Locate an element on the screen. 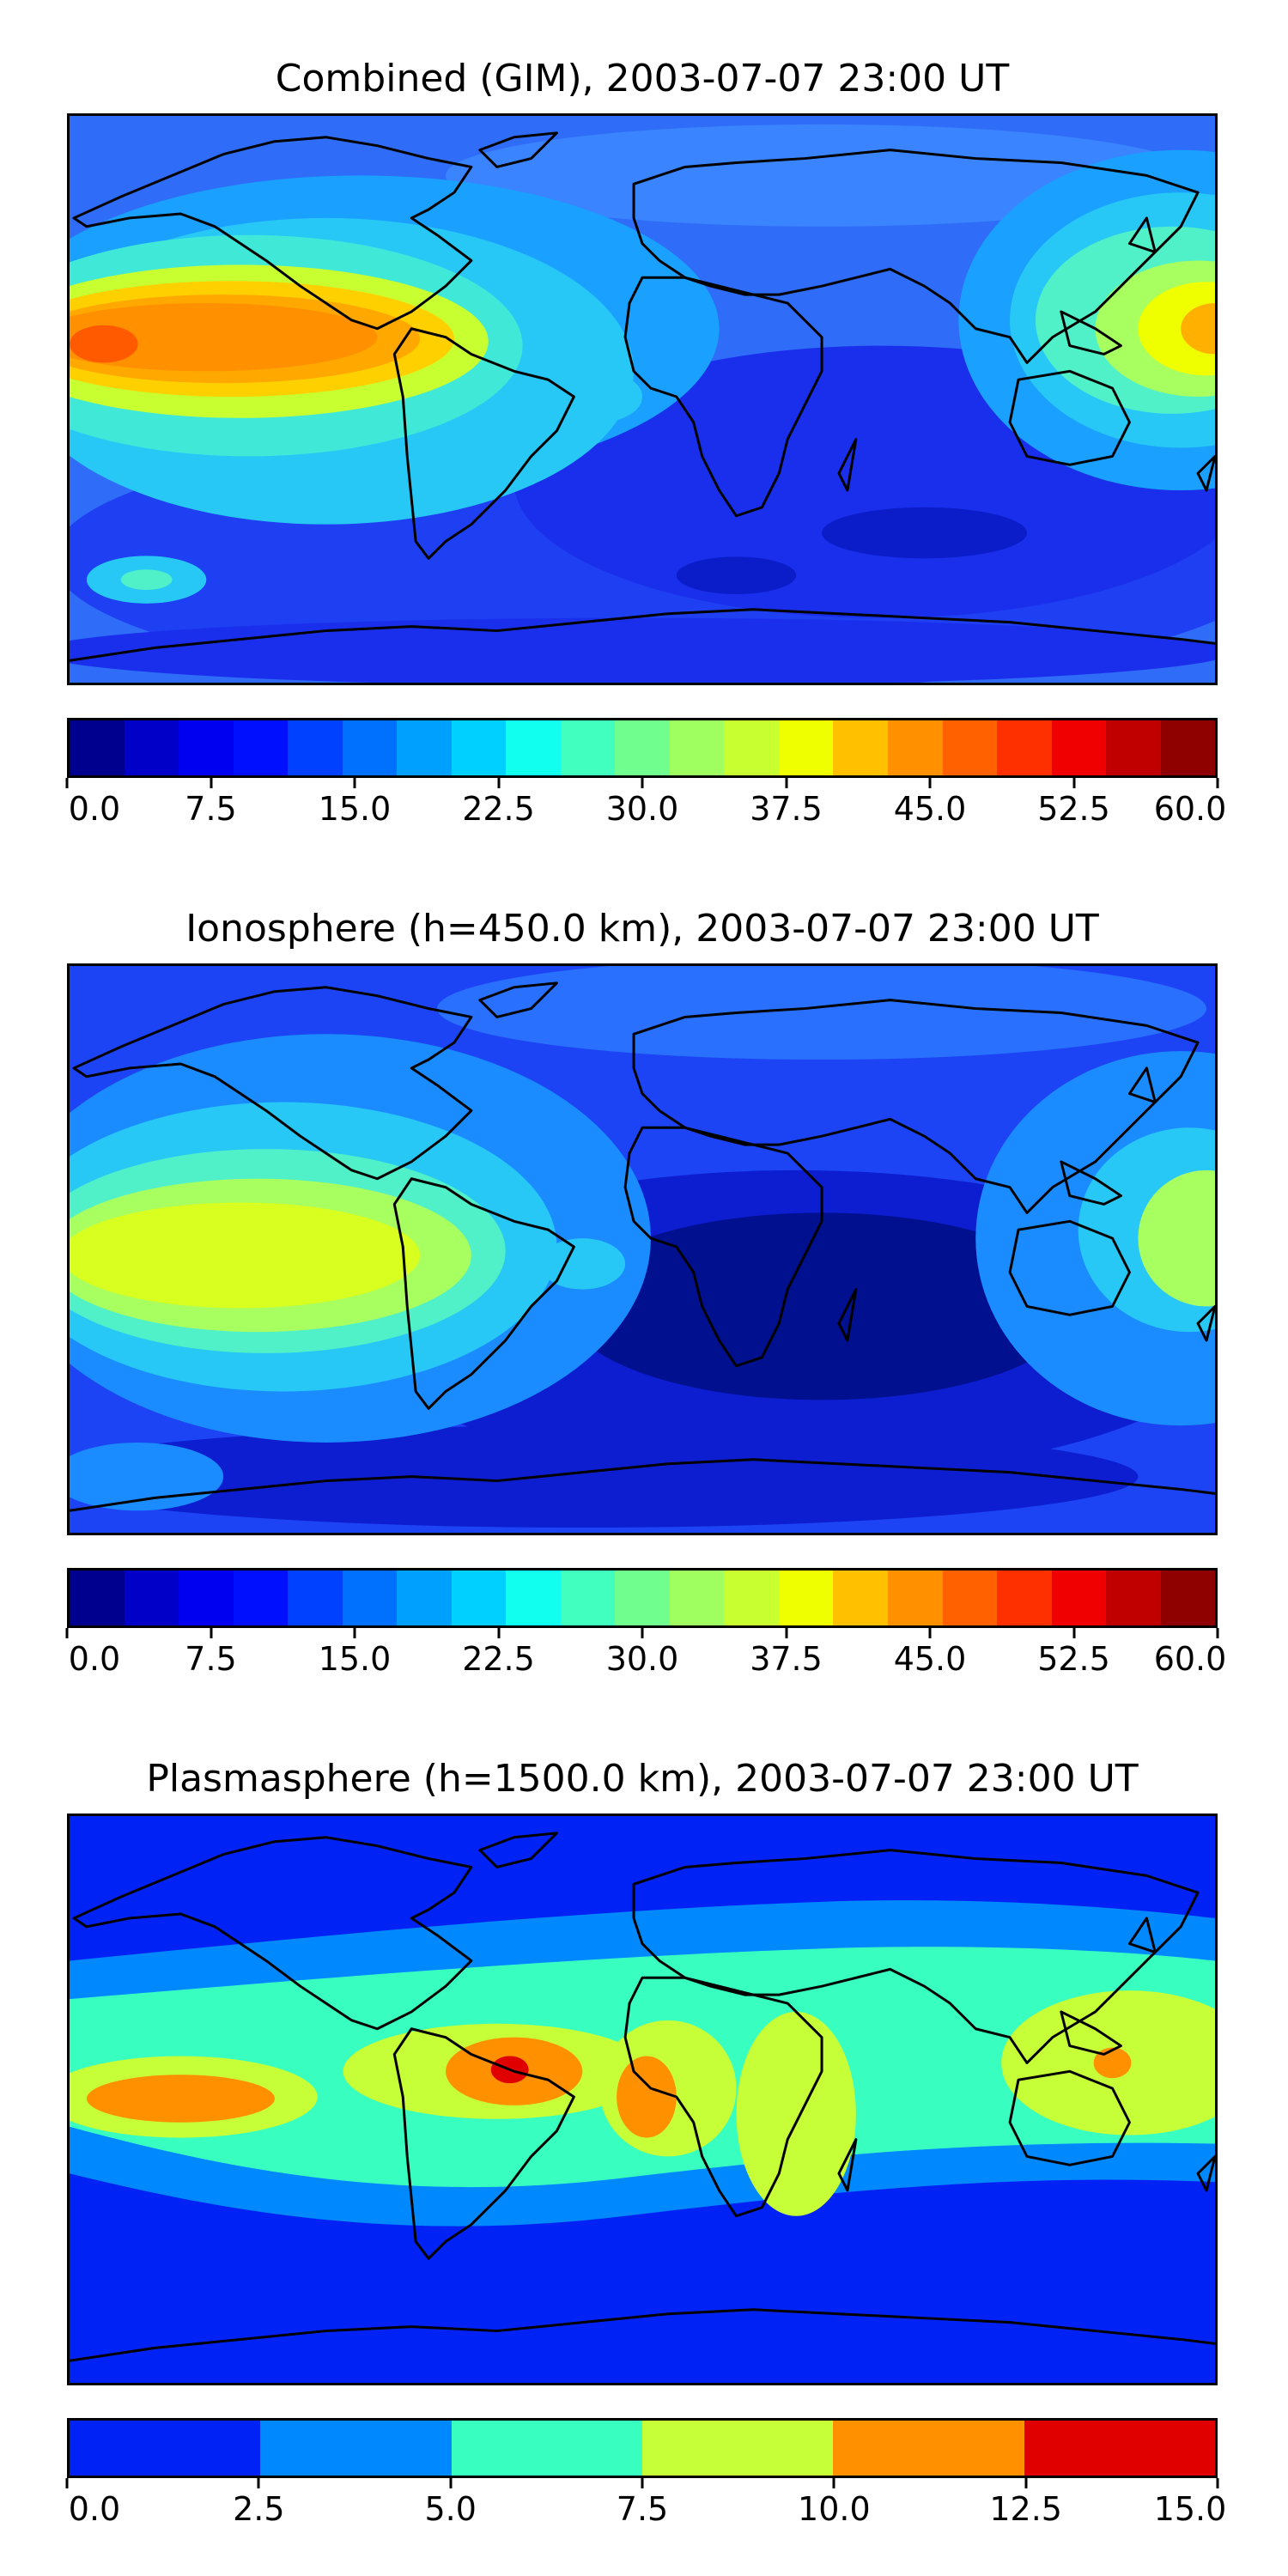 The height and width of the screenshot is (2576, 1288). colorbar-plasmasphere is located at coordinates (642, 2448).